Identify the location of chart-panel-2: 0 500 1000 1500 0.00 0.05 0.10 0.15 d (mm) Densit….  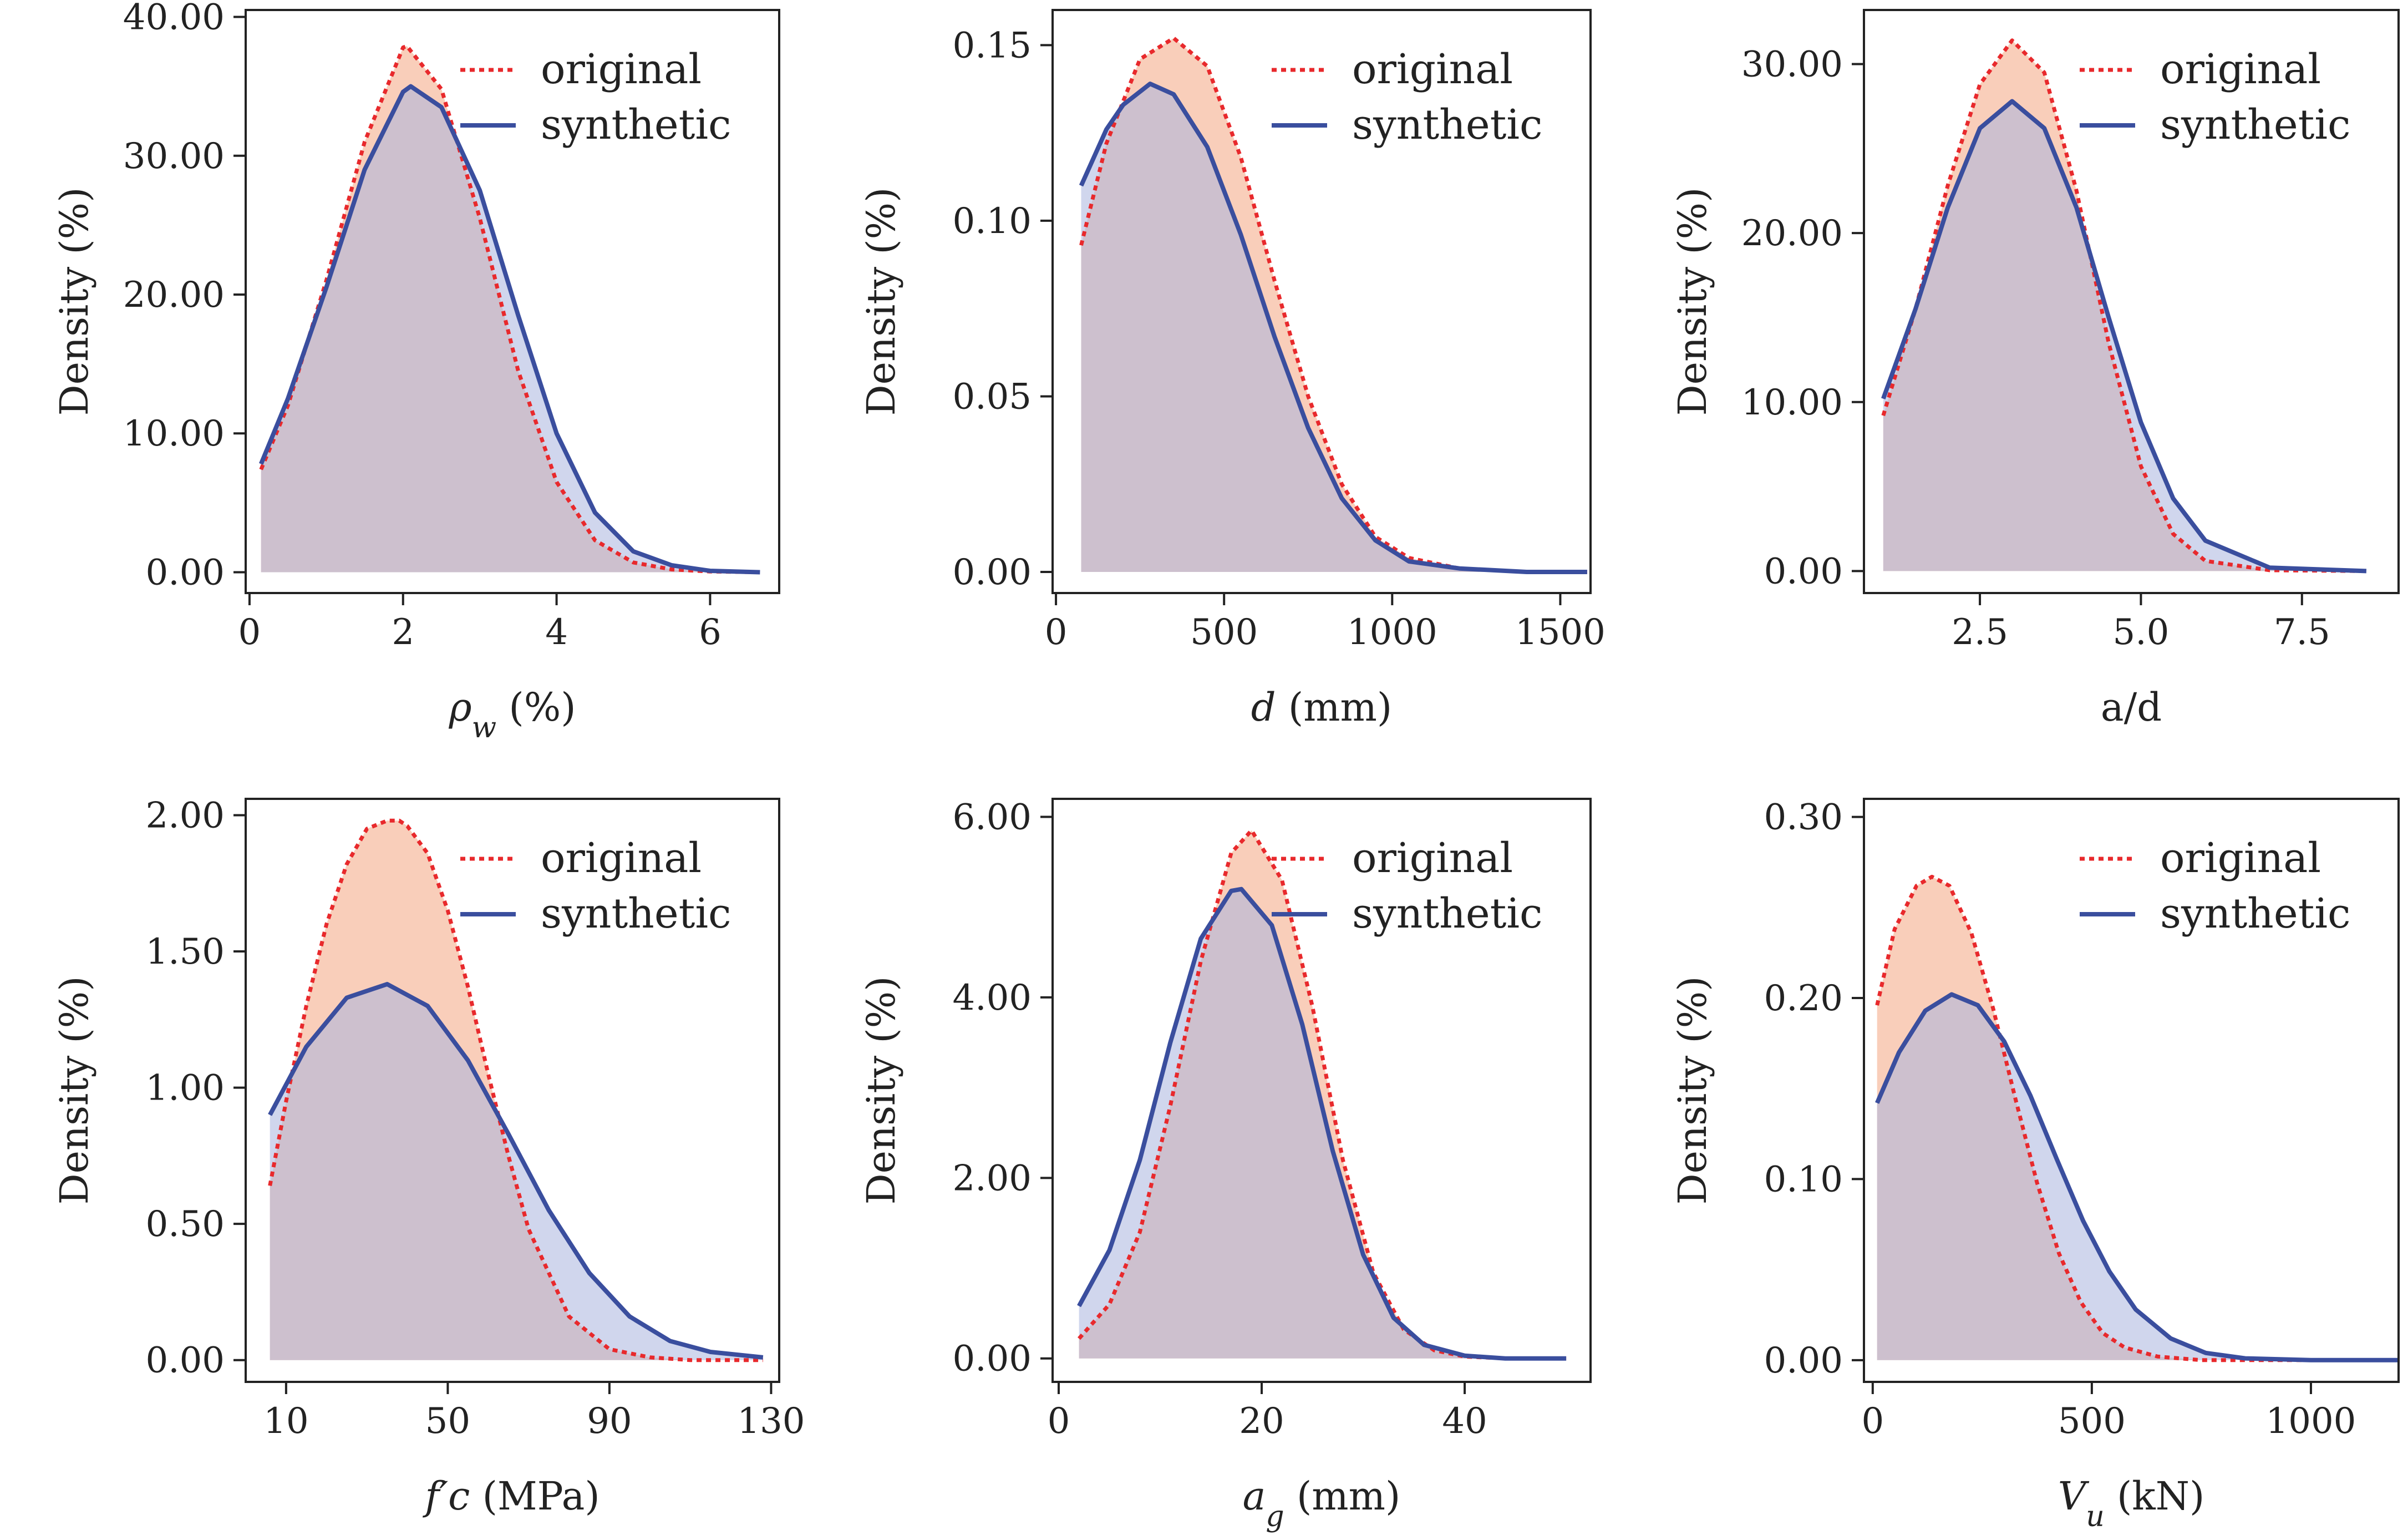
(1232, 369).